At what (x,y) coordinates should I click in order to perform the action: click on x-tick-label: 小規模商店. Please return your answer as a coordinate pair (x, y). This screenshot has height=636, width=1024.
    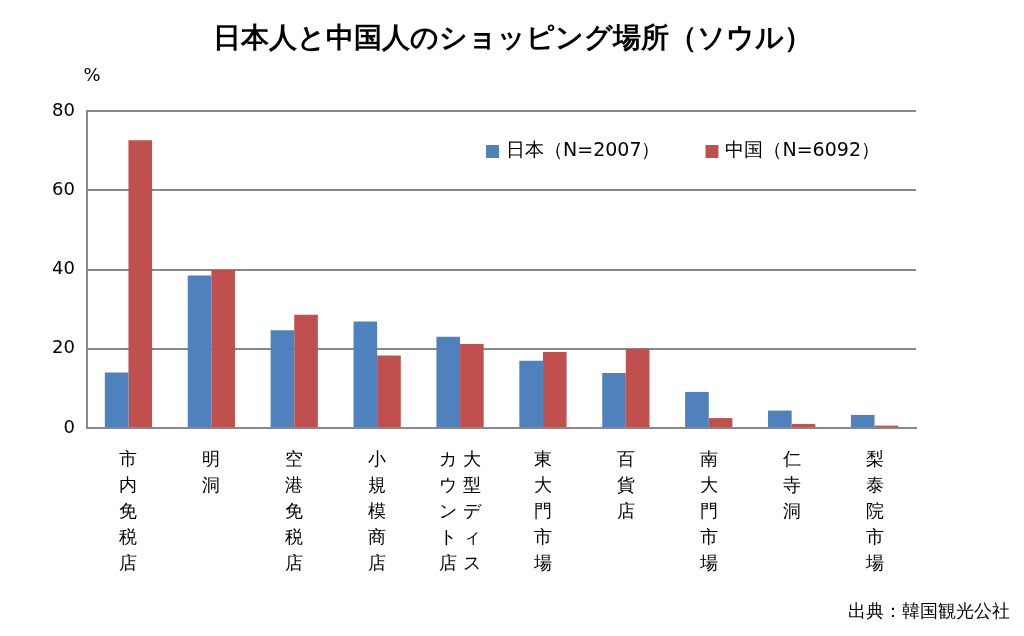
    Looking at the image, I should click on (377, 511).